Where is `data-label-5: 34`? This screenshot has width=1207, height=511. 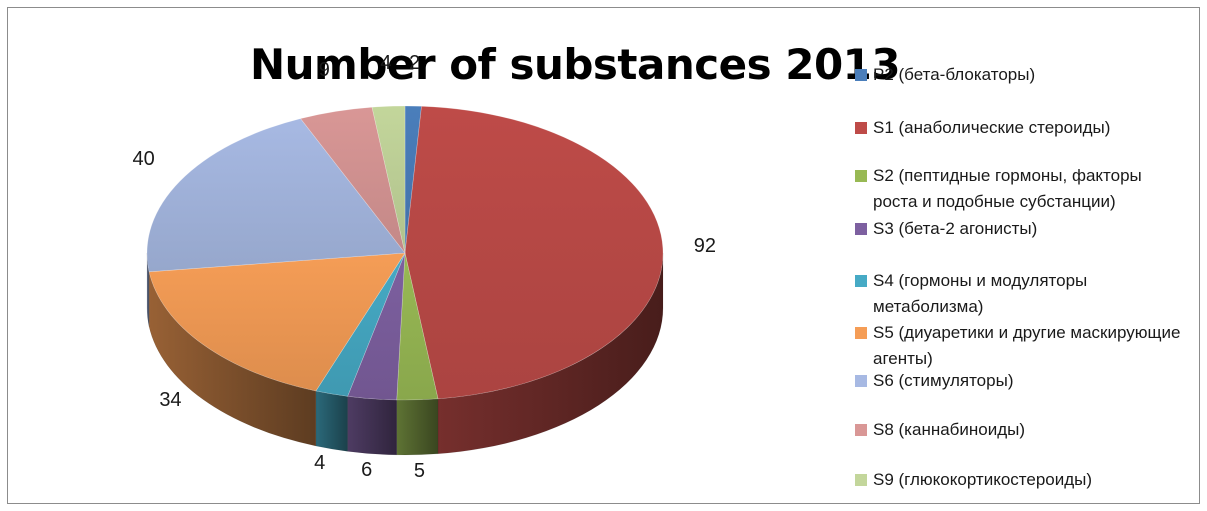
data-label-5: 34 is located at coordinates (170, 400).